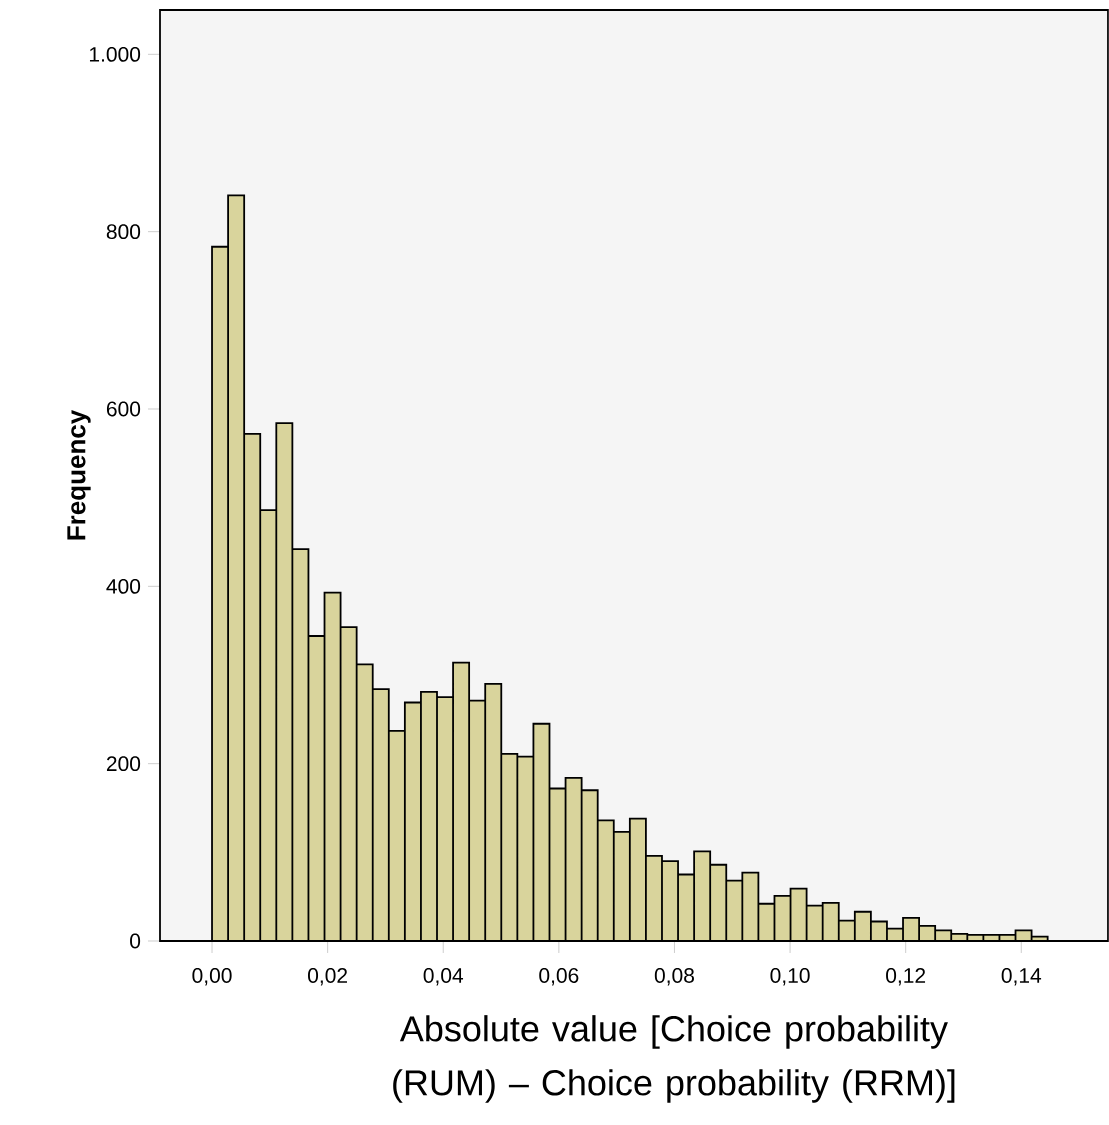  I want to click on y-tick-label: 1.000, so click(115, 54).